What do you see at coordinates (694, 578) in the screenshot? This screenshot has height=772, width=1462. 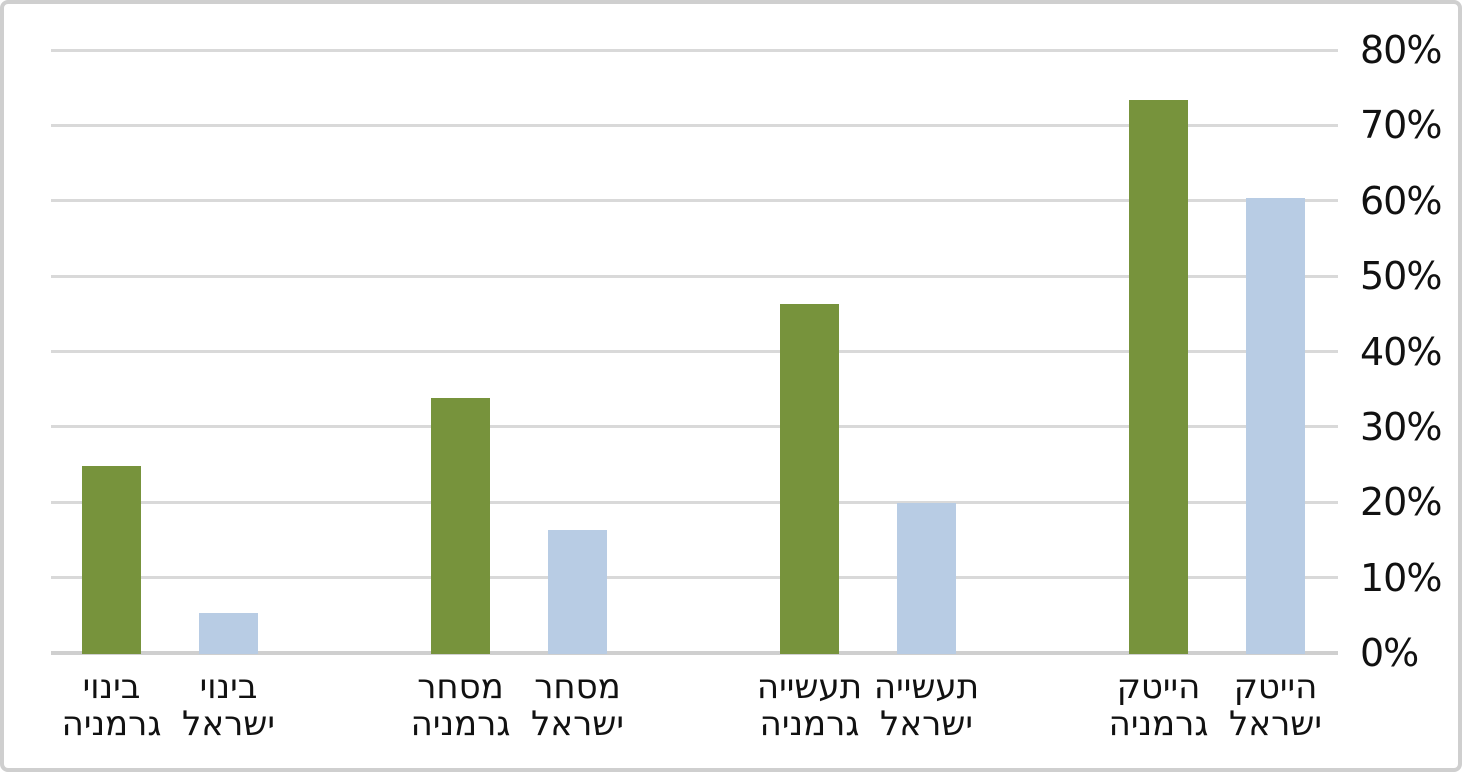 I see `gridline-10%` at bounding box center [694, 578].